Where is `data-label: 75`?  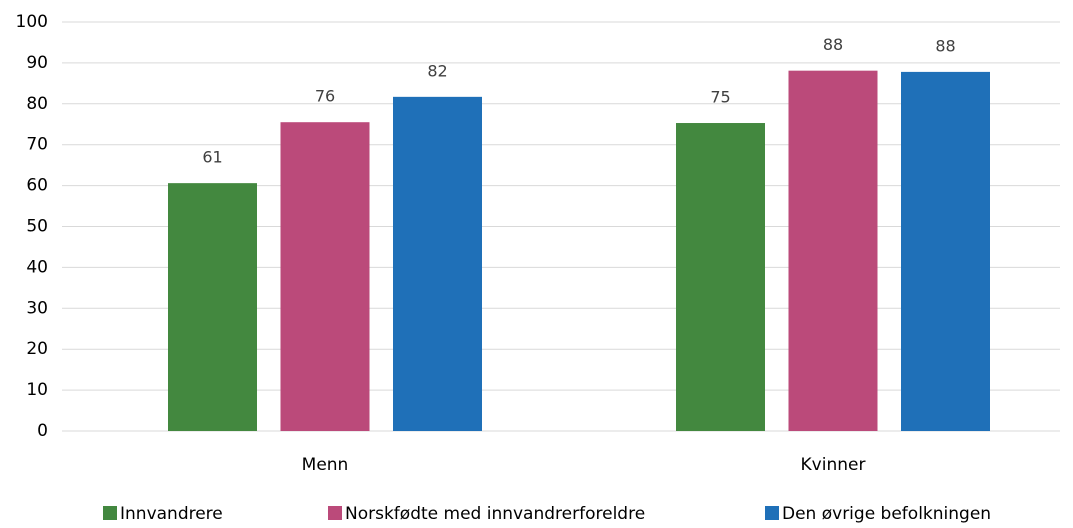 data-label: 75 is located at coordinates (720, 97).